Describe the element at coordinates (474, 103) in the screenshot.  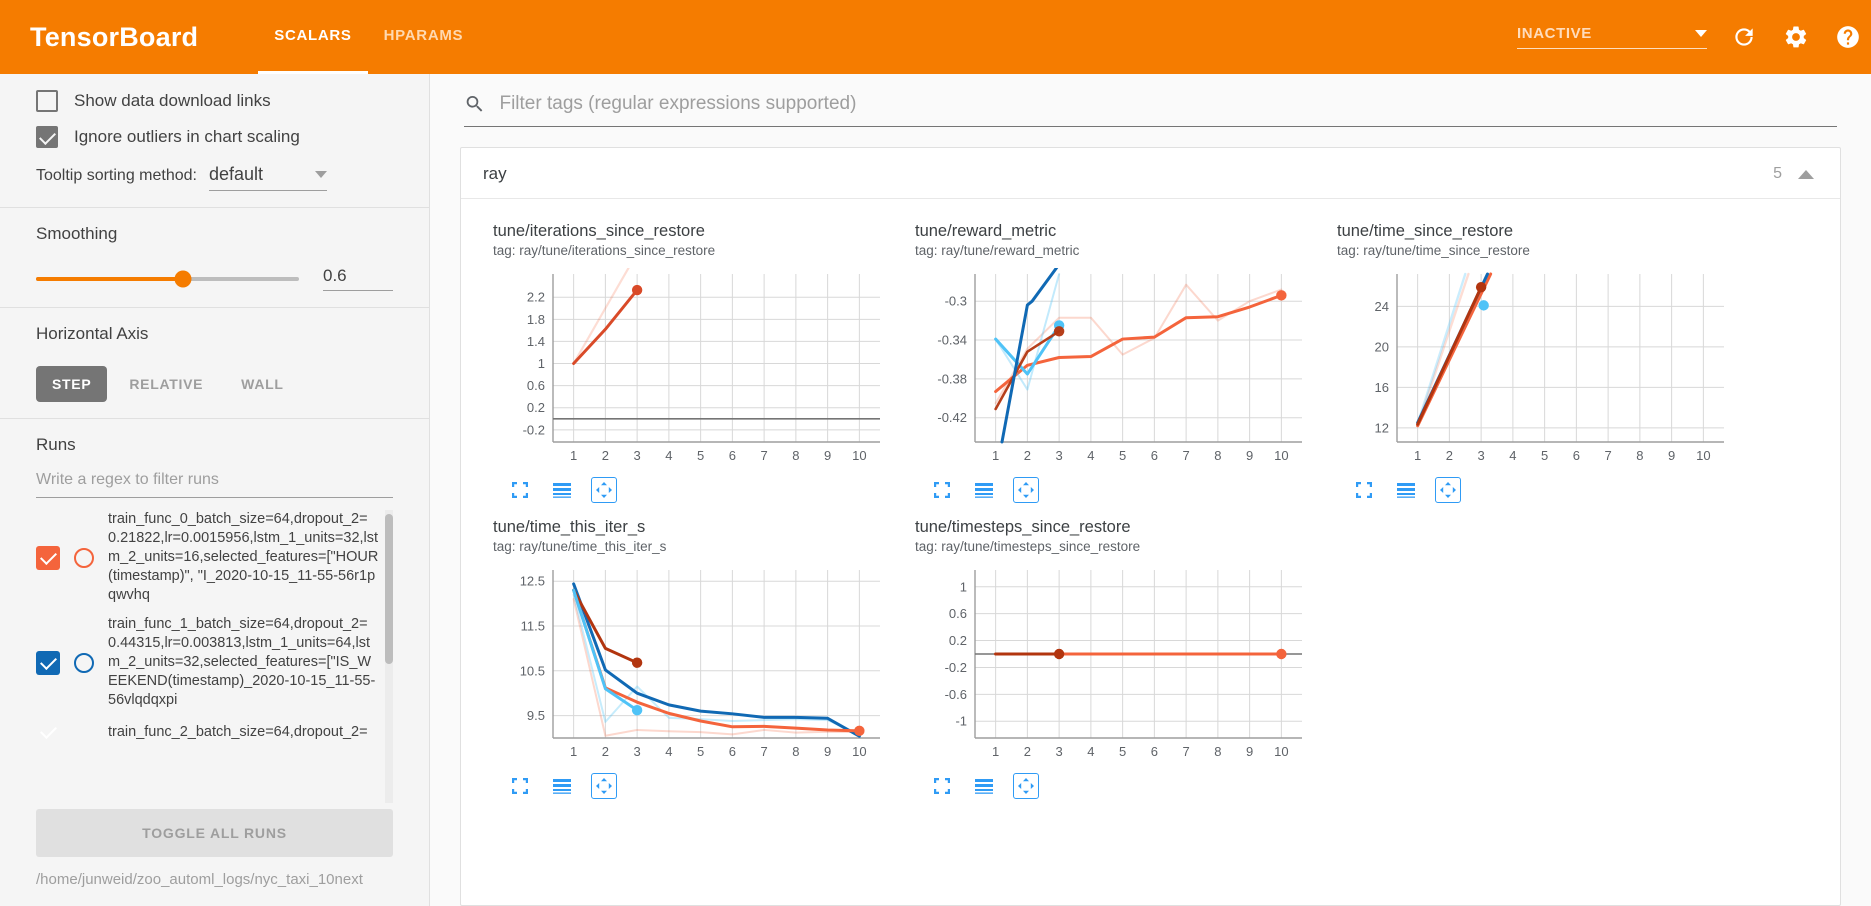
I see `search-icon` at that location.